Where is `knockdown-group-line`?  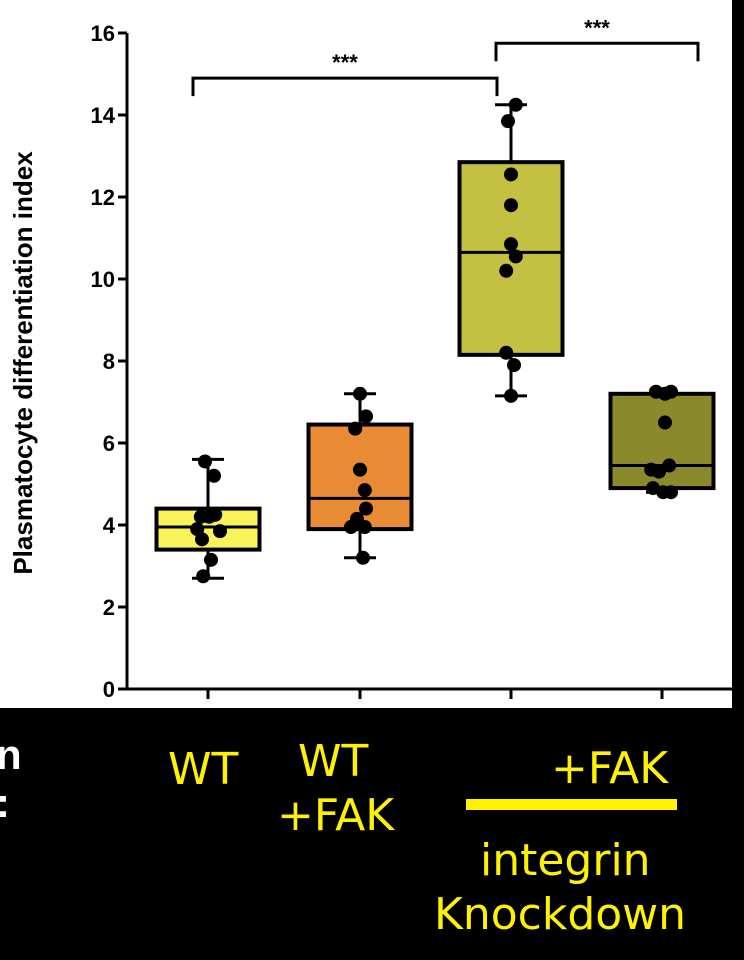
knockdown-group-line is located at coordinates (571, 804).